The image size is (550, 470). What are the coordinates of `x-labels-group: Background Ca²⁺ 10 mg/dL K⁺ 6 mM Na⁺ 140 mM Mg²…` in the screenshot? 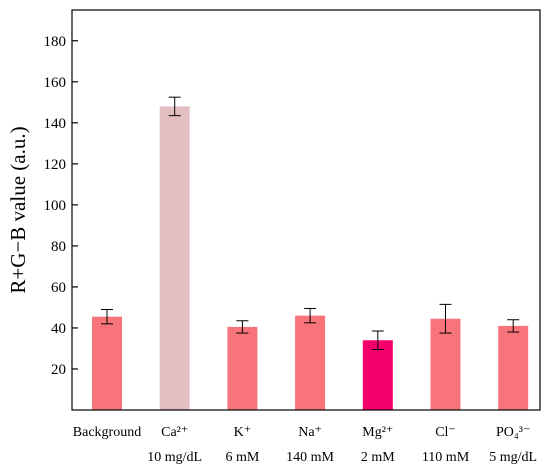 It's located at (305, 445).